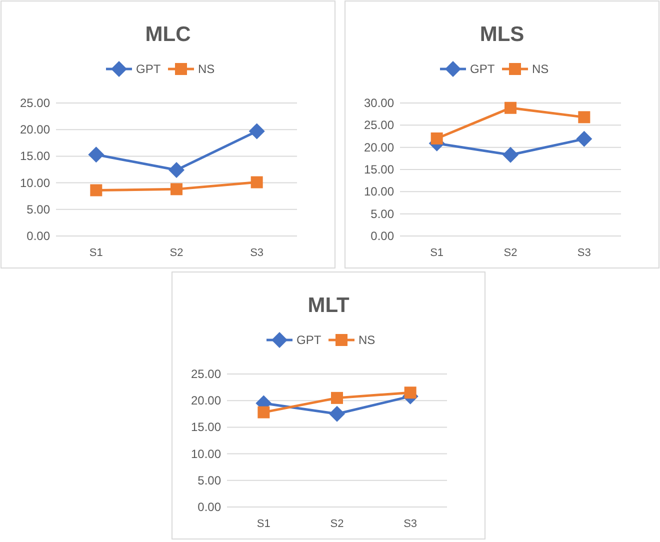  What do you see at coordinates (379, 103) in the screenshot?
I see `y-tick-label: 30.00` at bounding box center [379, 103].